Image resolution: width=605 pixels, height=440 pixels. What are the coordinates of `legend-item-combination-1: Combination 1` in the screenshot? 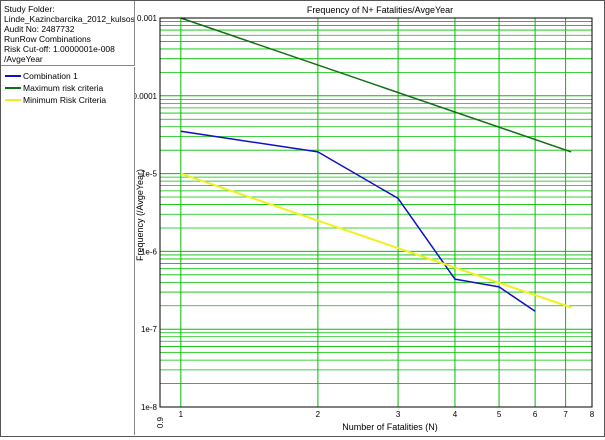 It's located at (67, 76).